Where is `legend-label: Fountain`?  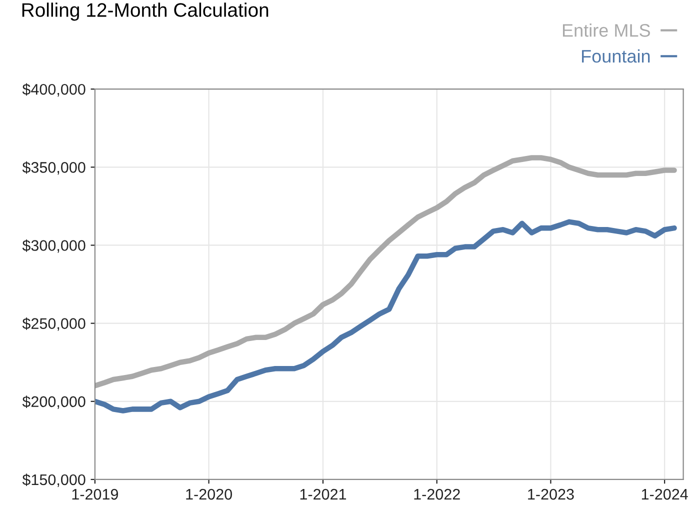 legend-label: Fountain is located at coordinates (616, 56).